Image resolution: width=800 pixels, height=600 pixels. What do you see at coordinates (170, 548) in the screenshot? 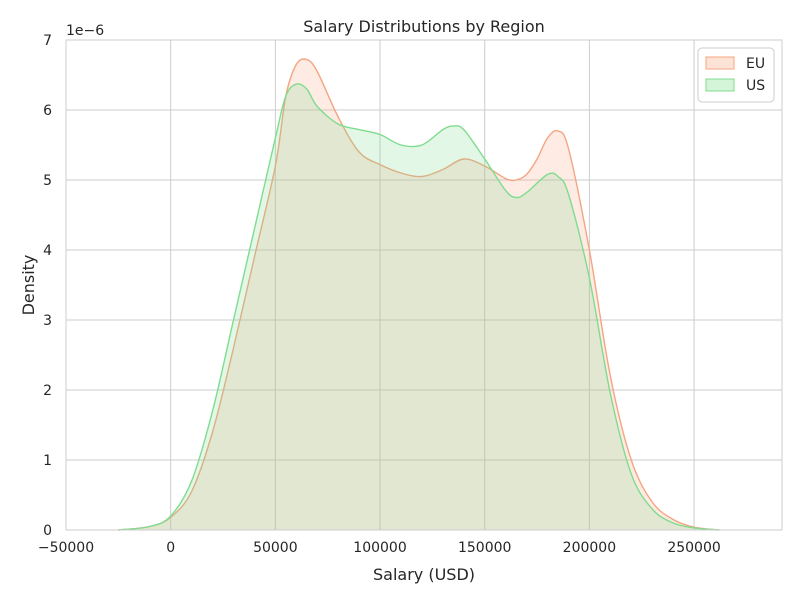
I see `x-tick-label: 0` at bounding box center [170, 548].